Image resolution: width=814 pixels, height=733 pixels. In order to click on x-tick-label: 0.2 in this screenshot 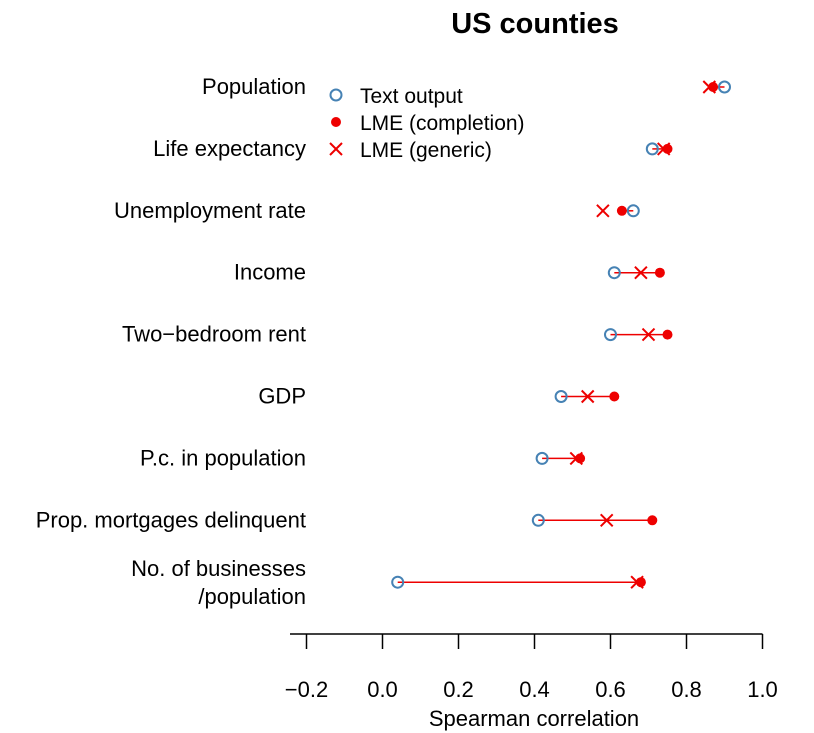, I will do `click(458, 689)`.